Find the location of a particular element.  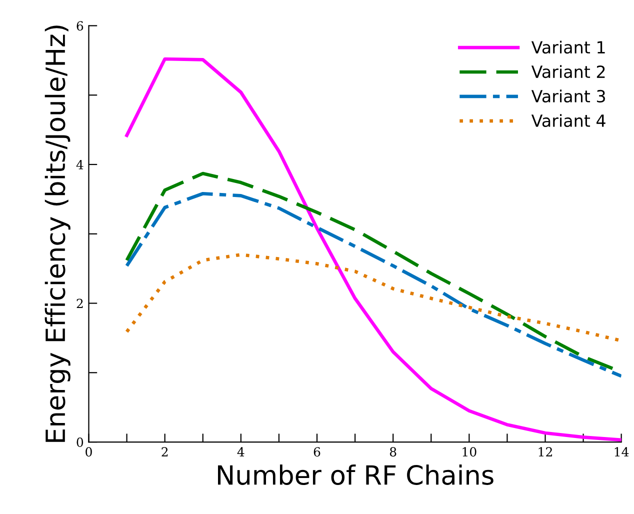

x-axis-title: Number of RF Chains is located at coordinates (356, 474).